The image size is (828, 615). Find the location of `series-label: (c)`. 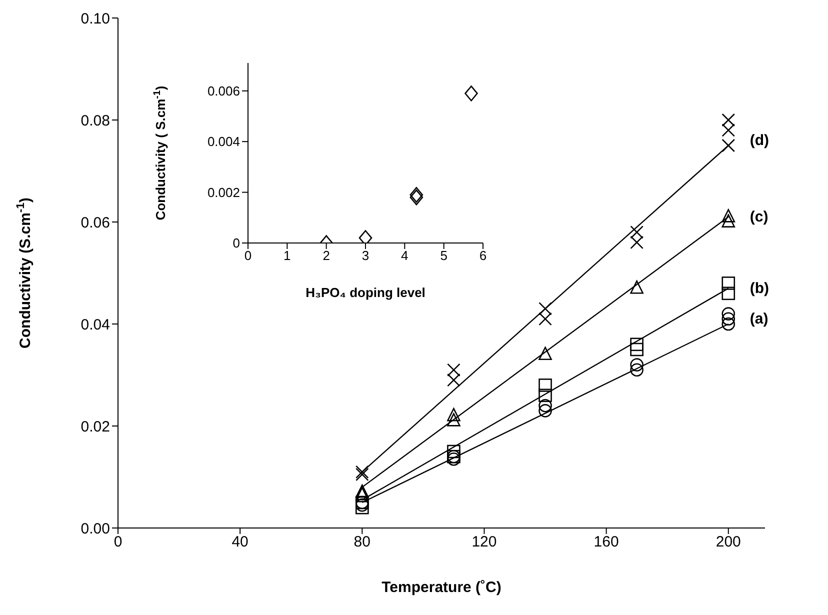

series-label: (c) is located at coordinates (759, 217).